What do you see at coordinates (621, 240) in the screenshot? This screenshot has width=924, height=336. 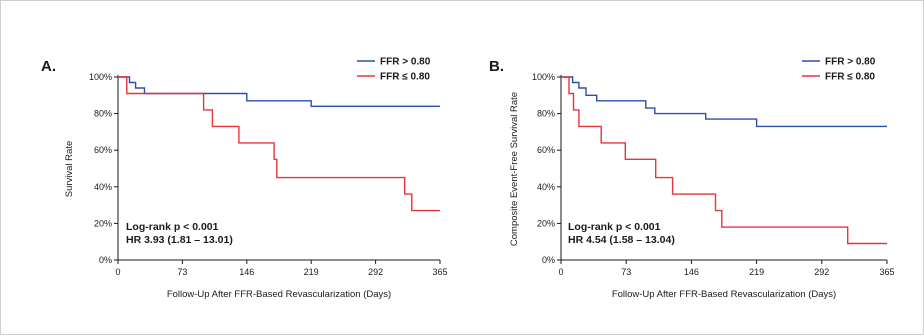 I see `hazard-ratio-annotation: HR 4.54 (1.58 – 13.04)` at bounding box center [621, 240].